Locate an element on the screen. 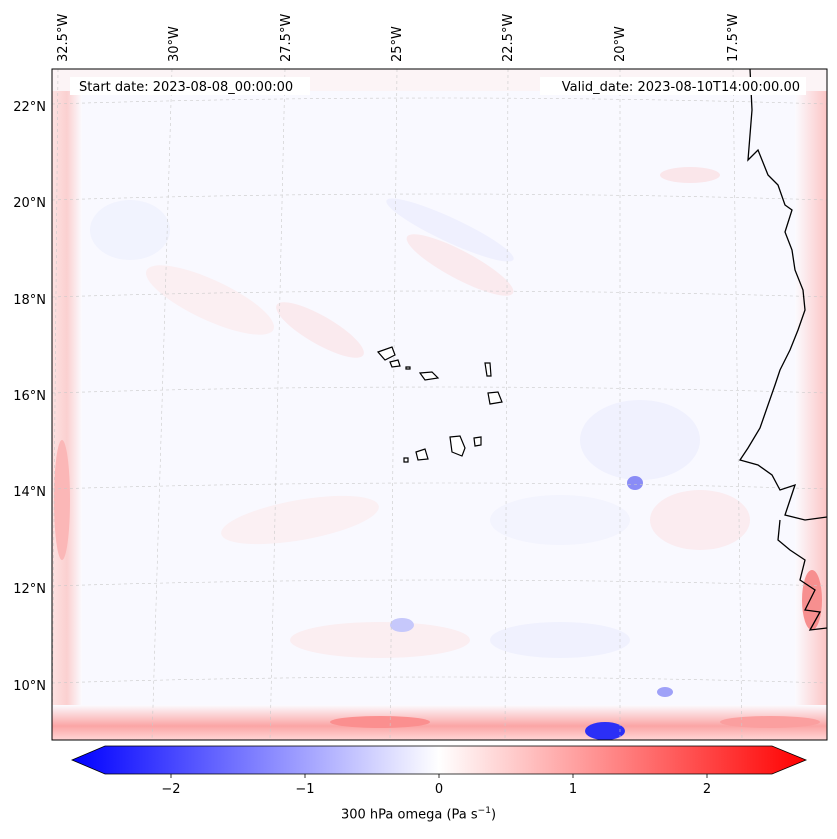 This screenshot has width=837, height=839. colorbar-tick: 0 is located at coordinates (439, 789).